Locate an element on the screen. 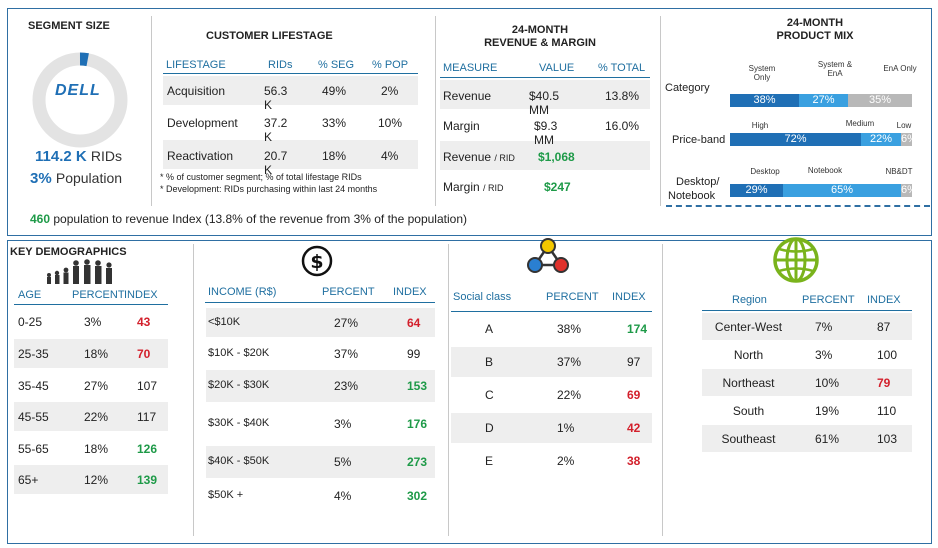  category-legend: EnA Only is located at coordinates (900, 68).